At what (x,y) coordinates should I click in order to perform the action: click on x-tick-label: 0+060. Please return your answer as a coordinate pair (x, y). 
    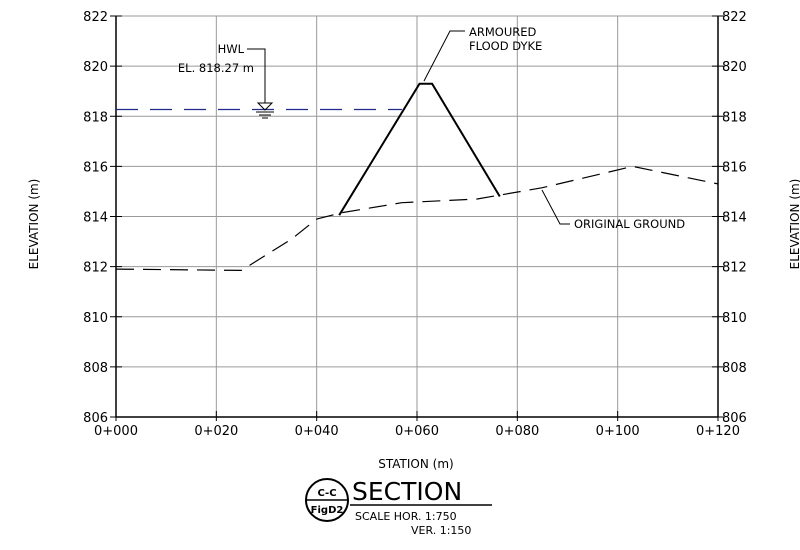
    Looking at the image, I should click on (417, 431).